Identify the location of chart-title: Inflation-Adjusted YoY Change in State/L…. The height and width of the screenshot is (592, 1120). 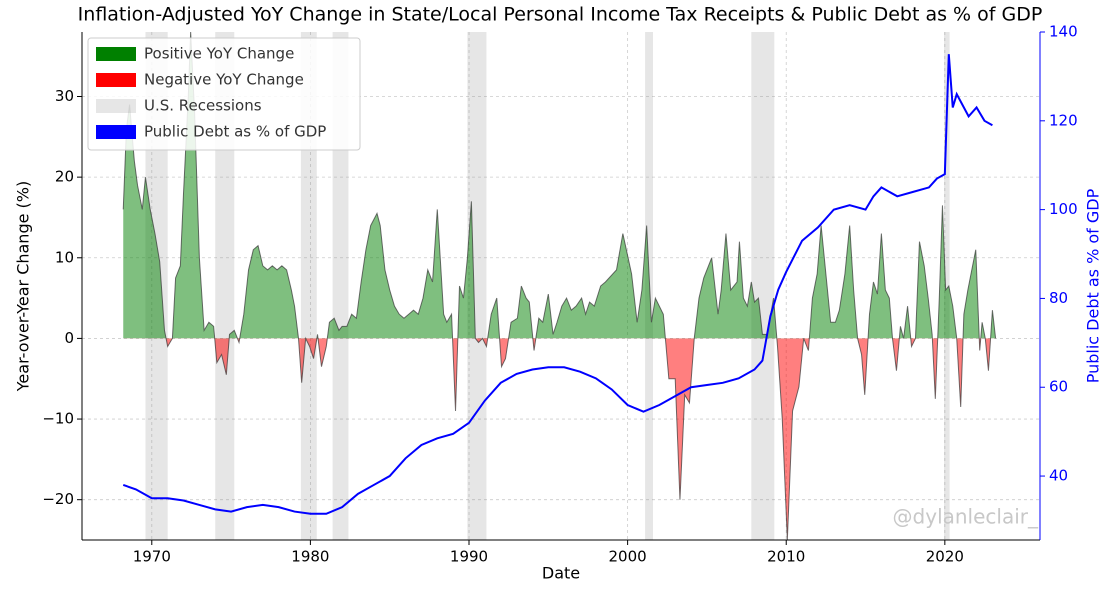
(560, 15).